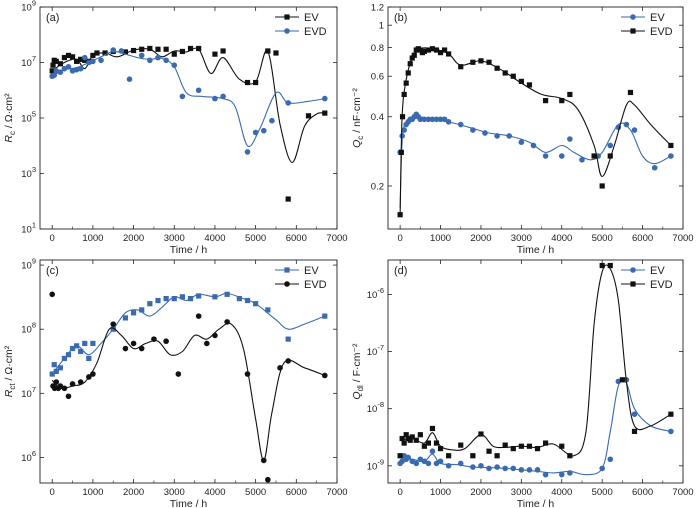 Image resolution: width=700 pixels, height=508 pixels. What do you see at coordinates (287, 284) in the screenshot?
I see `legend-marker` at bounding box center [287, 284].